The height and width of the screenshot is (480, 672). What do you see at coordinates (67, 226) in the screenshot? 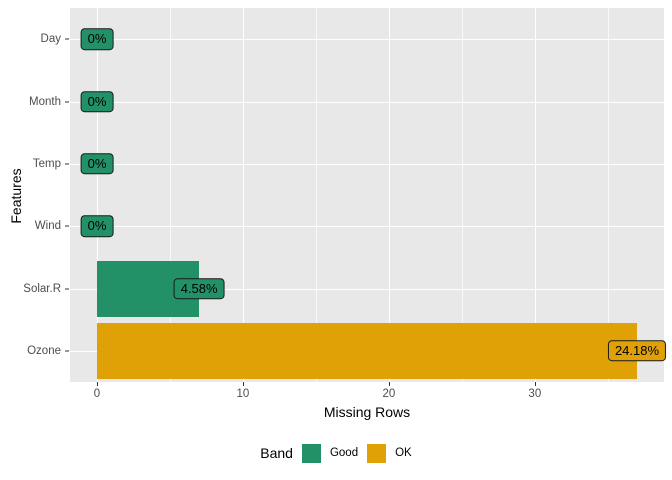
I see `y-tick-mark-wind` at bounding box center [67, 226].